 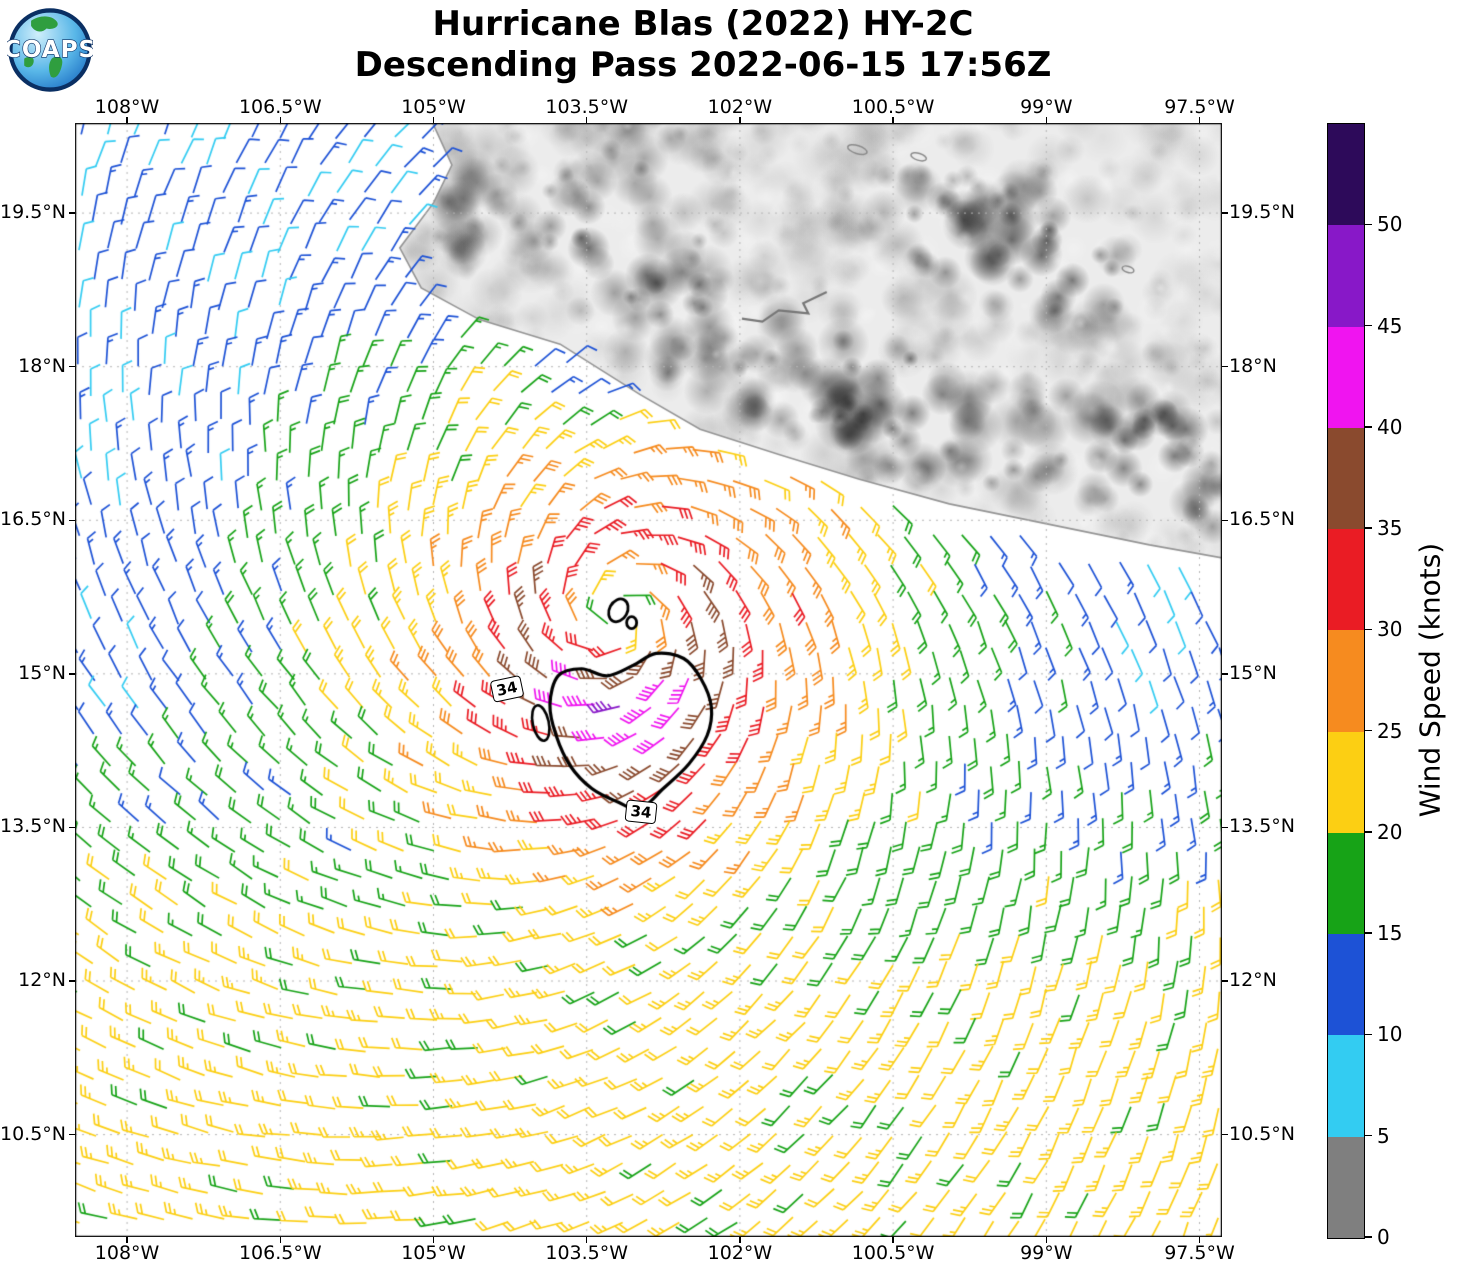 I want to click on y-axis-label-left: 15°N, so click(x=42, y=672).